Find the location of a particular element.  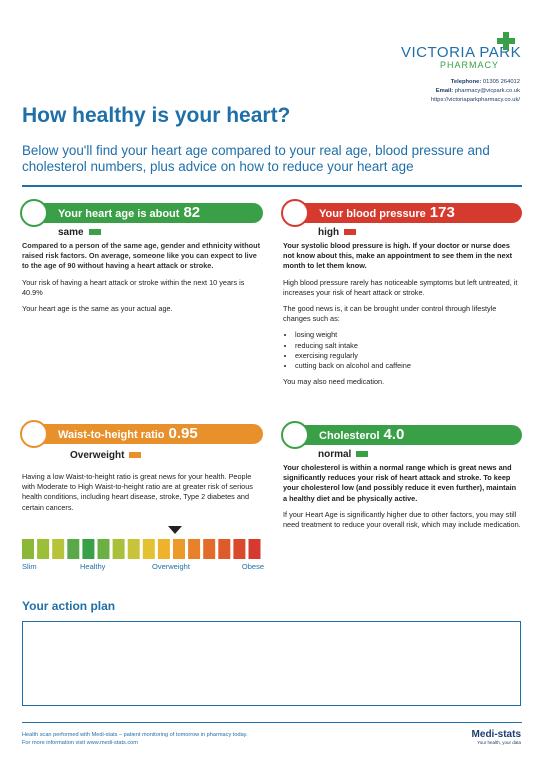

value: 0.95 is located at coordinates (183, 433).